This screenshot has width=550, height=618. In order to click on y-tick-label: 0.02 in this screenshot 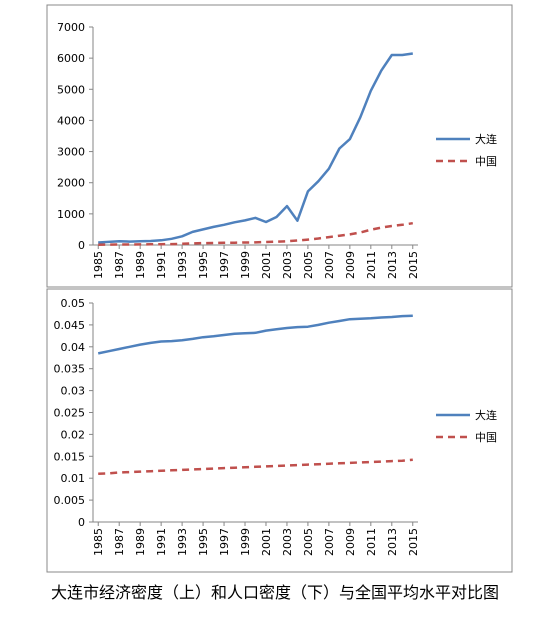, I will do `click(73, 434)`.